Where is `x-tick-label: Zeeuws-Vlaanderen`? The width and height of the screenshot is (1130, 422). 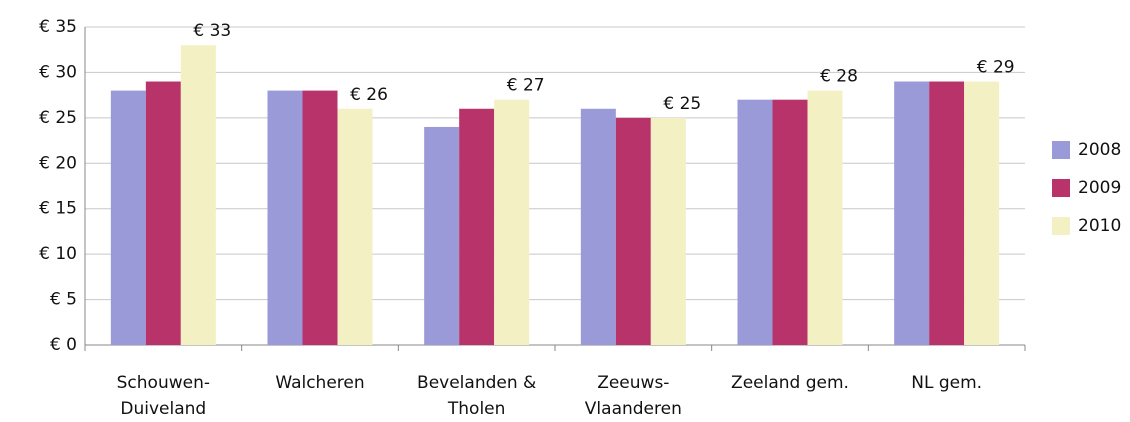
x-tick-label: Zeeuws-Vlaanderen is located at coordinates (633, 396).